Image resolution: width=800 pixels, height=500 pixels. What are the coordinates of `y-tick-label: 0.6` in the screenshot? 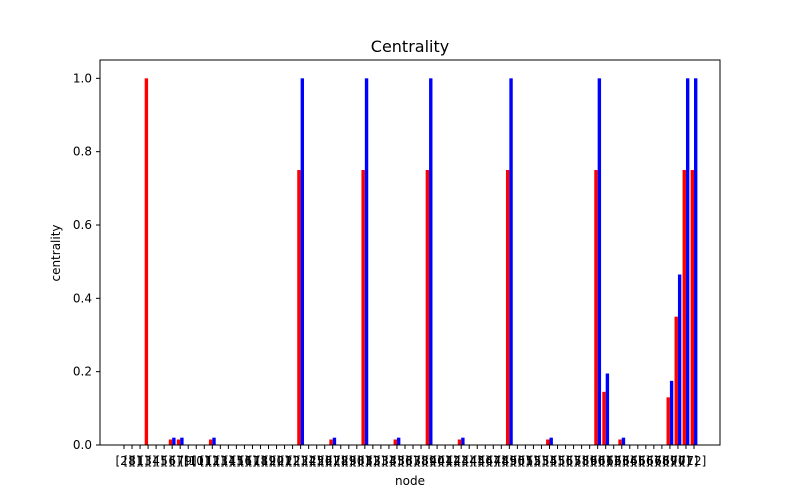 It's located at (82, 225).